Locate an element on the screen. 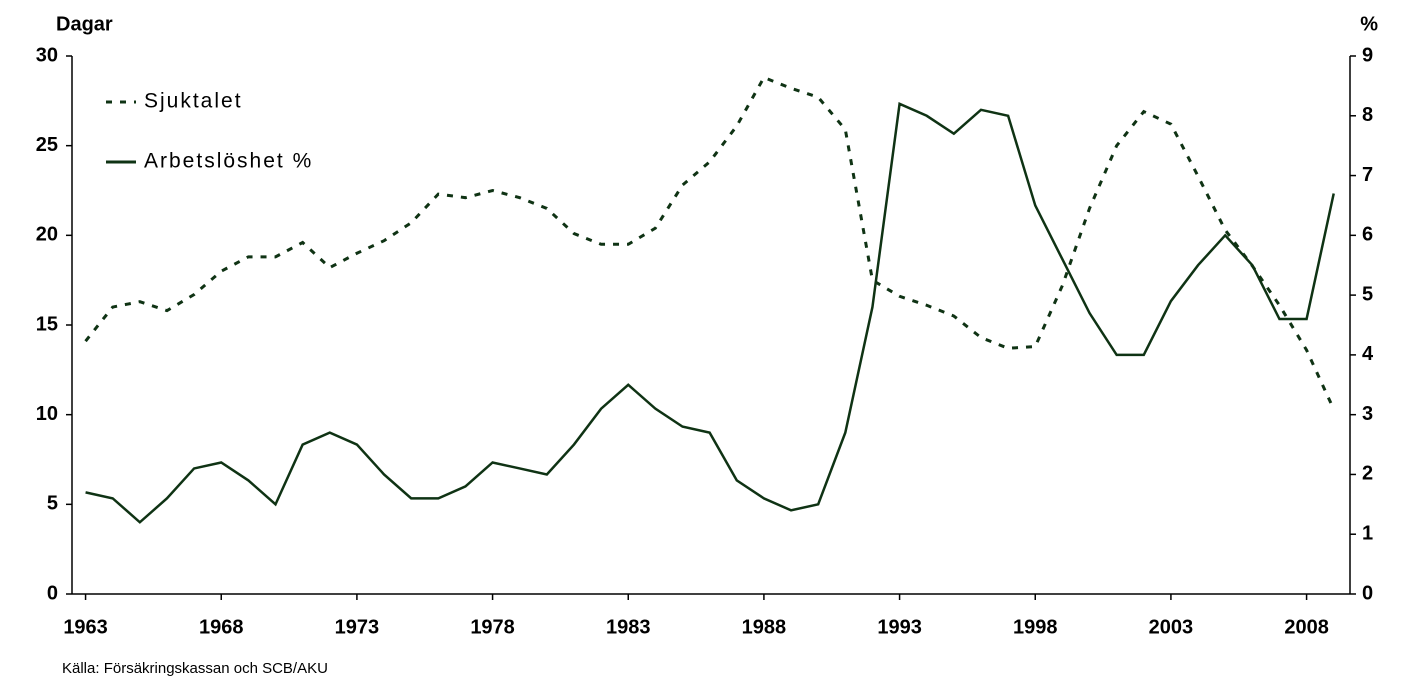 Image resolution: width=1423 pixels, height=686 pixels. x-tick-label: 1998 is located at coordinates (1035, 627).